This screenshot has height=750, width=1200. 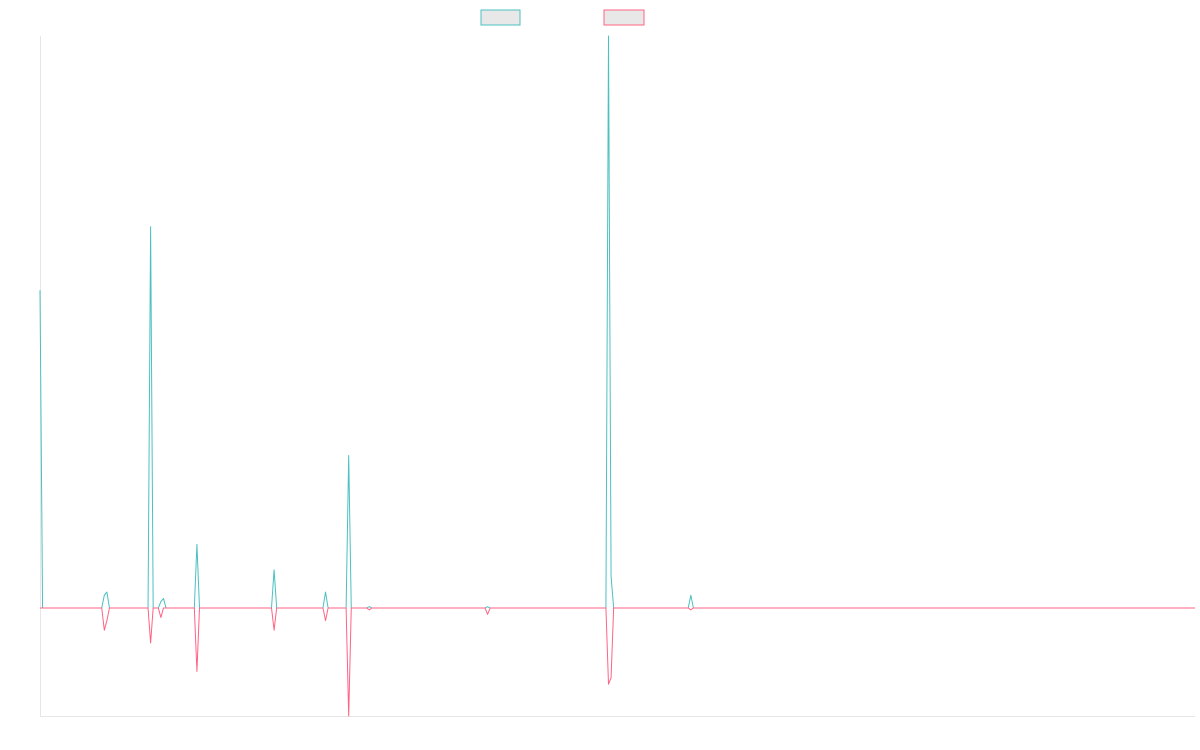 I want to click on series-2-line, so click(x=617, y=662).